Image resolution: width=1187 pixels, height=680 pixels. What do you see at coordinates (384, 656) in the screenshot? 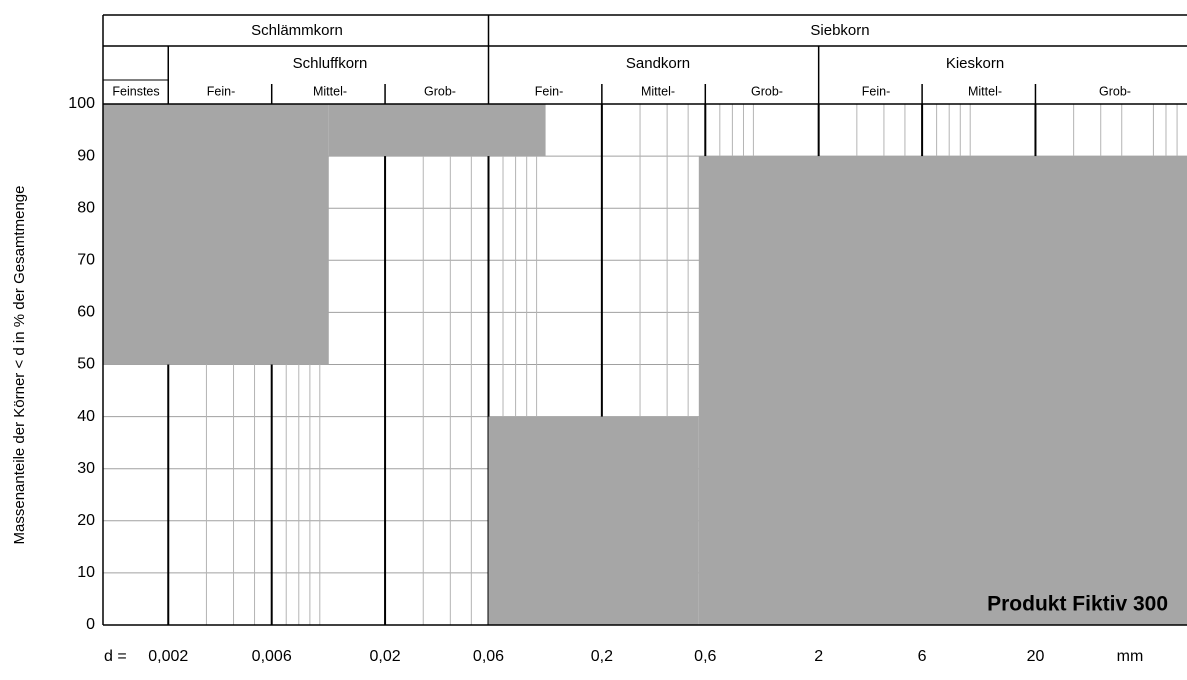
I see `x-tick-label: 0,02` at bounding box center [384, 656].